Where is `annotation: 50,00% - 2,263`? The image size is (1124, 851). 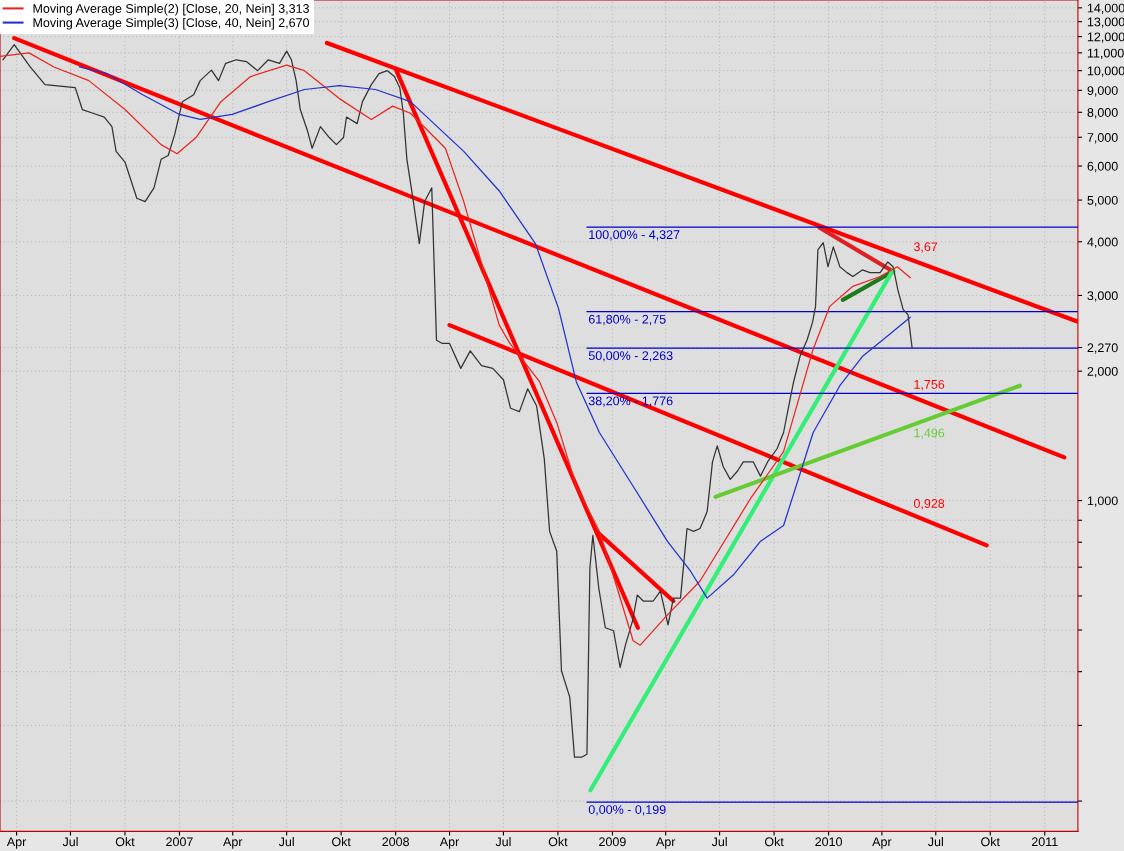
annotation: 50,00% - 2,263 is located at coordinates (630, 356).